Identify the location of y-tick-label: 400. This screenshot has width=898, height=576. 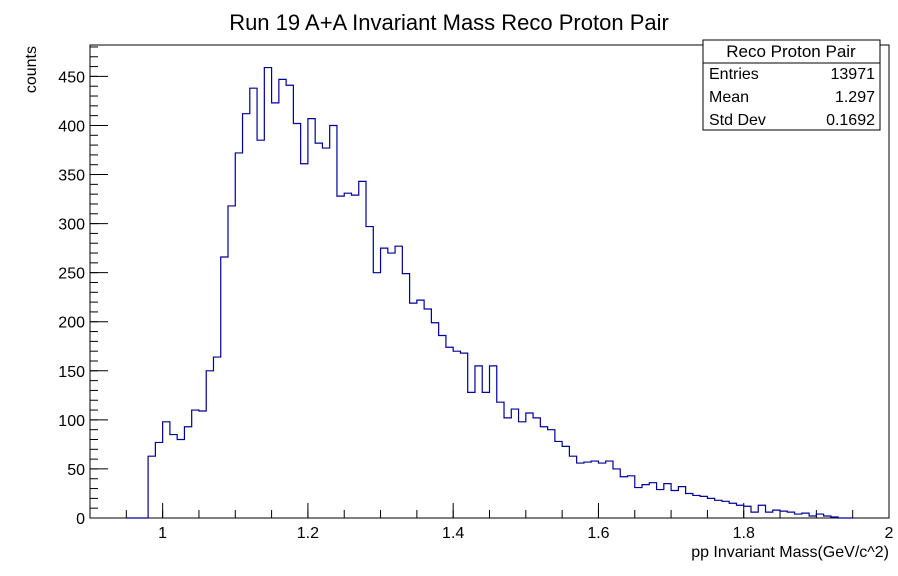
(71, 126).